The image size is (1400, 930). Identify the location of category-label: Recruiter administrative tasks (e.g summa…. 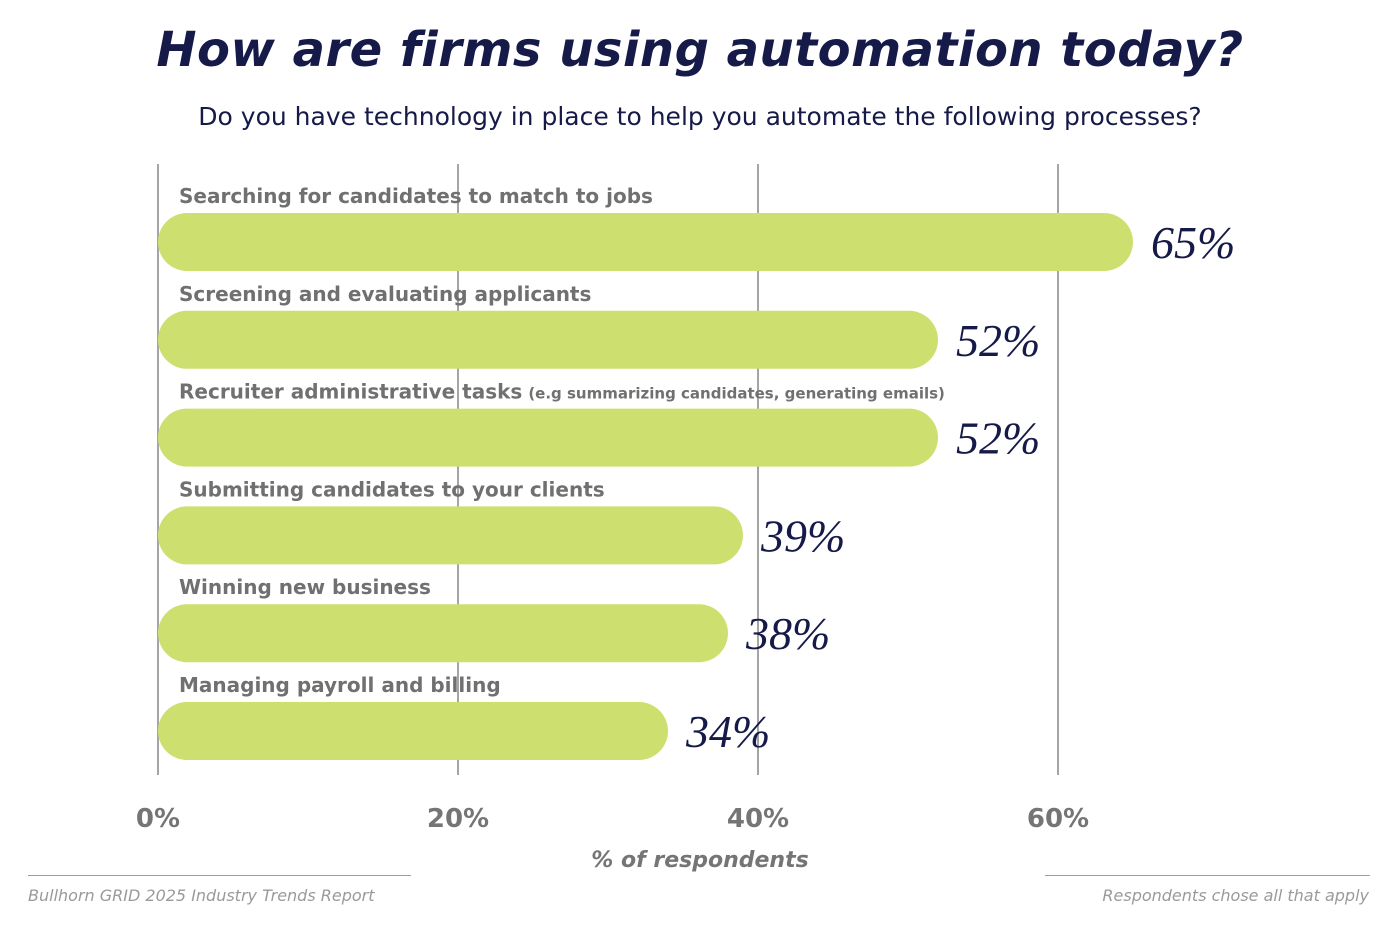
(562, 392).